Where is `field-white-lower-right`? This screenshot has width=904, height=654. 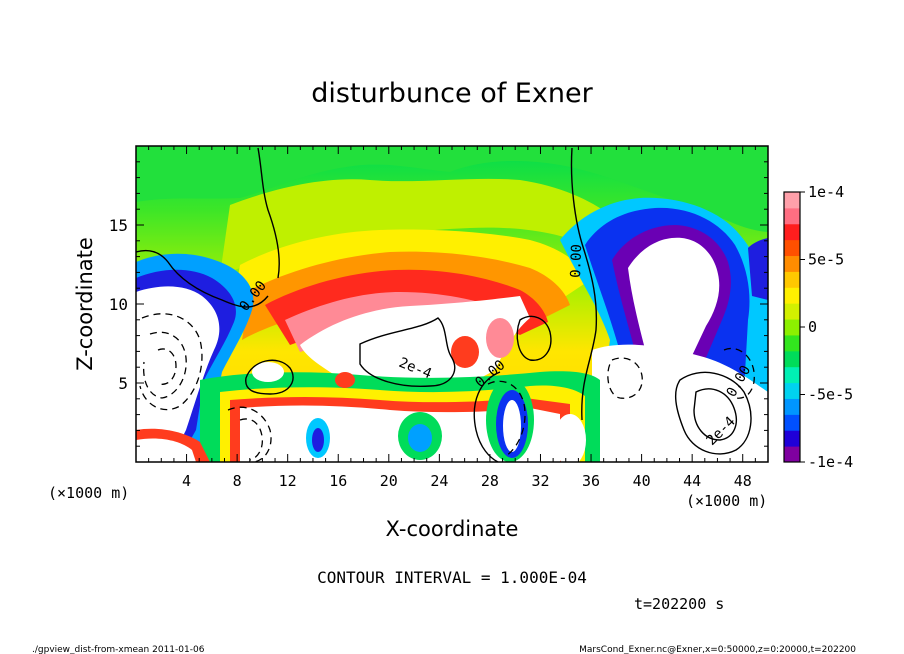 field-white-lower-right is located at coordinates (680, 403).